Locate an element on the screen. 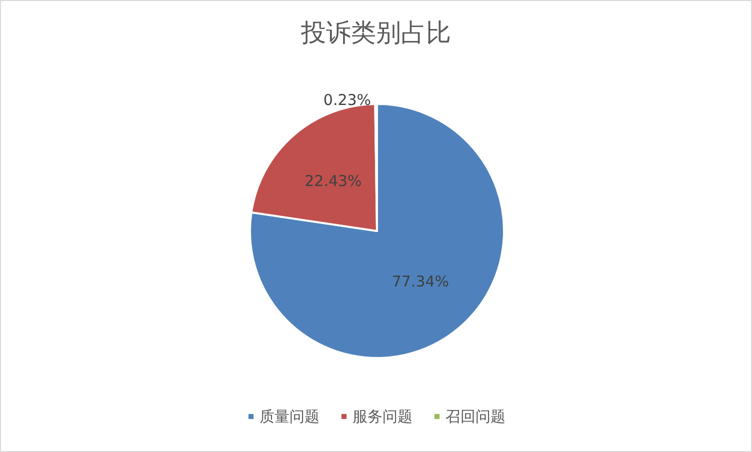 The image size is (752, 452). legend-label: 召回问题 is located at coordinates (476, 417).